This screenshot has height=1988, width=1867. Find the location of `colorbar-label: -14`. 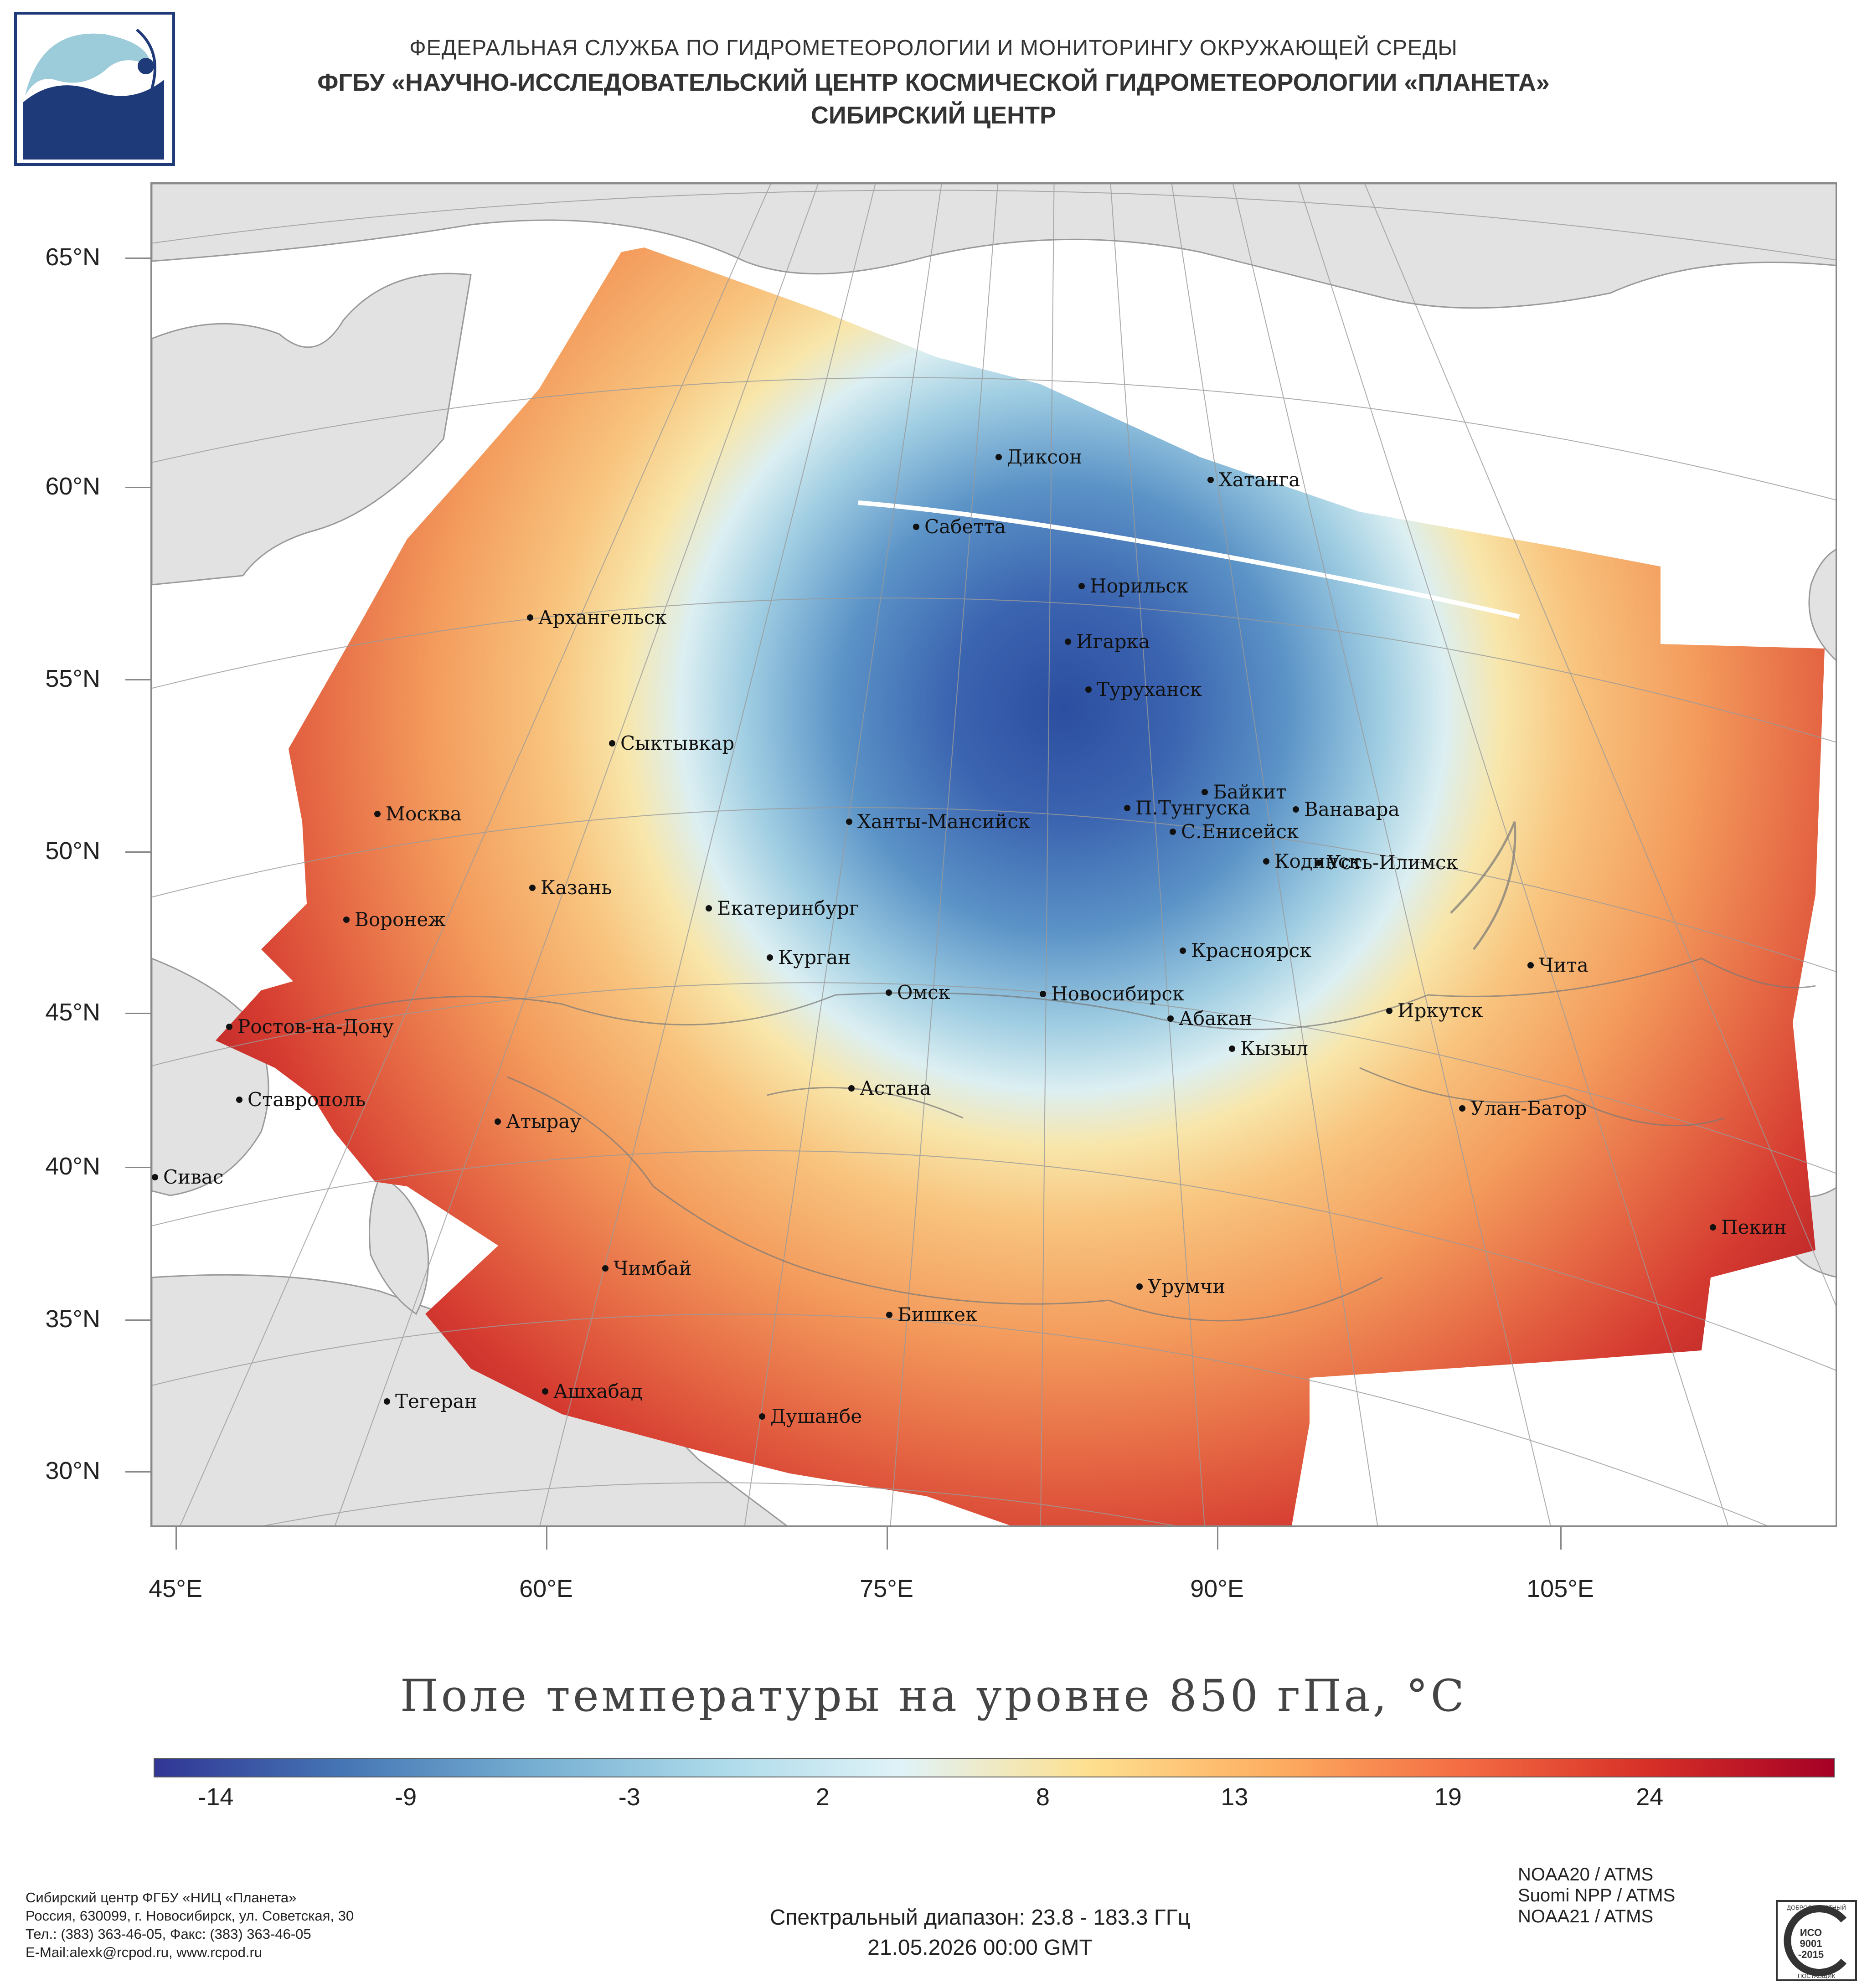

colorbar-label: -14 is located at coordinates (216, 1797).